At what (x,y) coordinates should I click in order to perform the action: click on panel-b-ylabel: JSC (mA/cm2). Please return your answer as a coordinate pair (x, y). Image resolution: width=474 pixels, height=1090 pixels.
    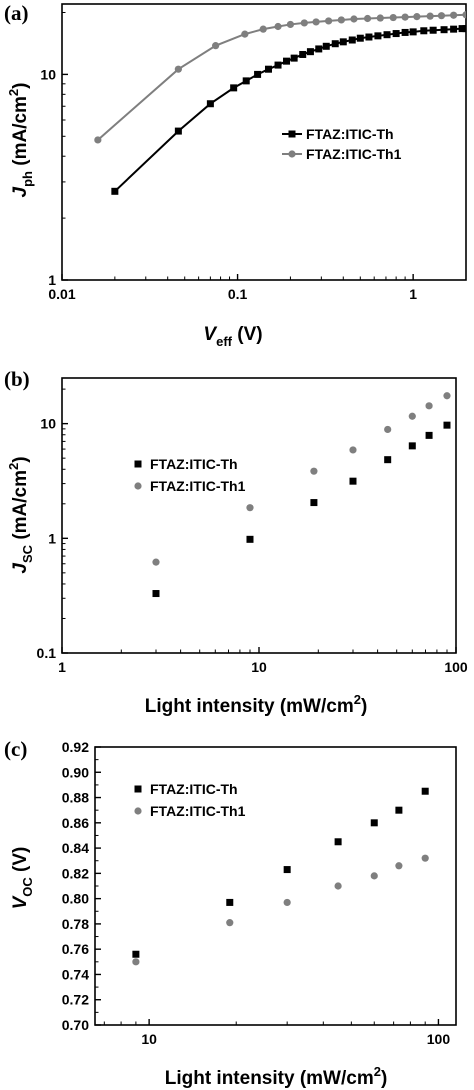
    Looking at the image, I should click on (20, 514).